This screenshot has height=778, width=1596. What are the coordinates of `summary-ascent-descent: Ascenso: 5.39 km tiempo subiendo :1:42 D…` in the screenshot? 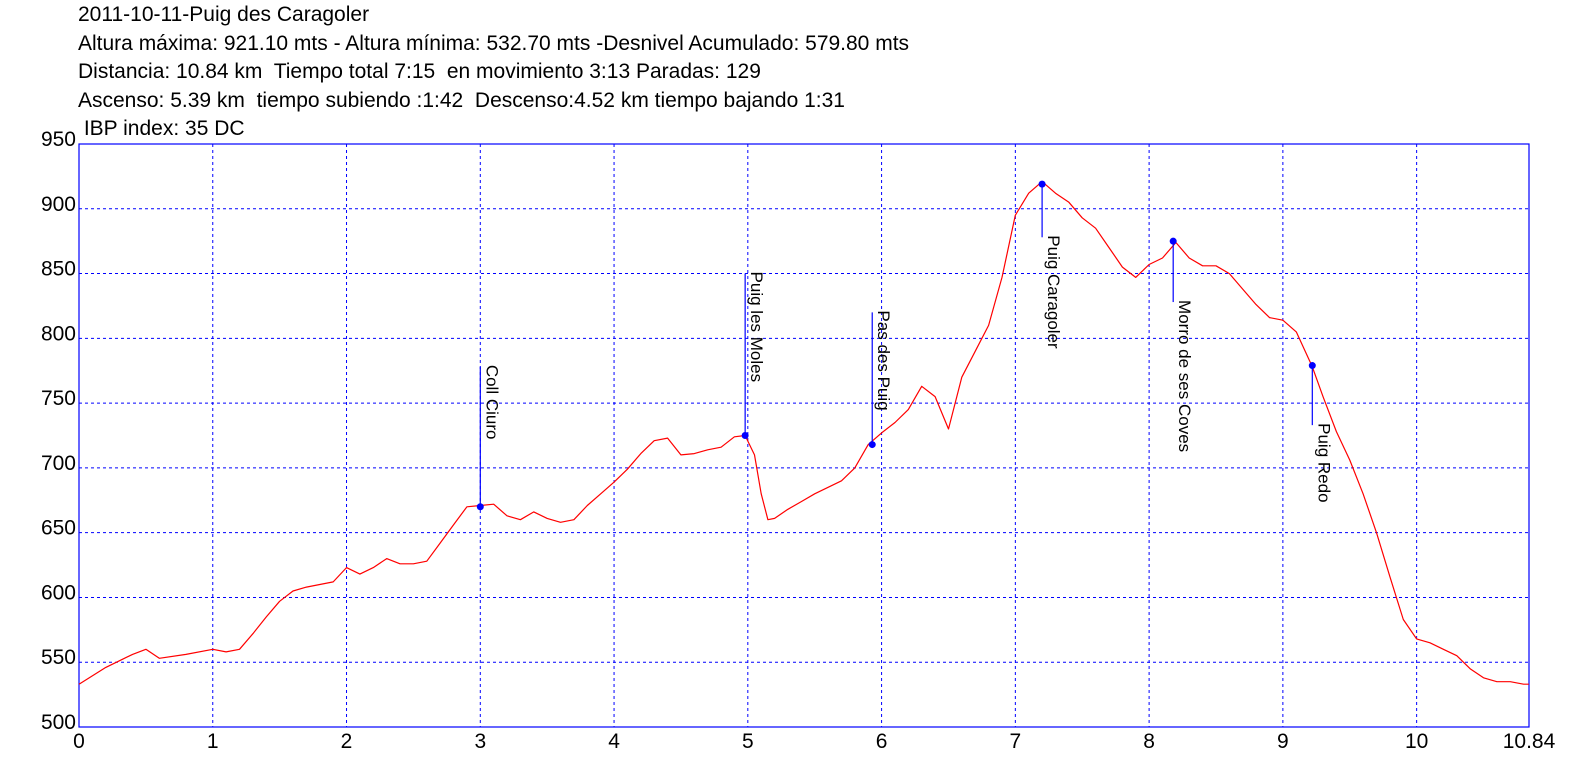 It's located at (461, 100).